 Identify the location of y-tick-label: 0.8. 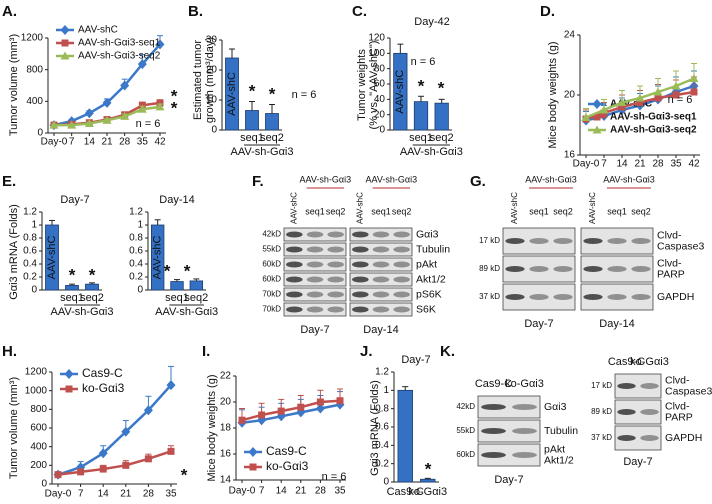
(30, 238).